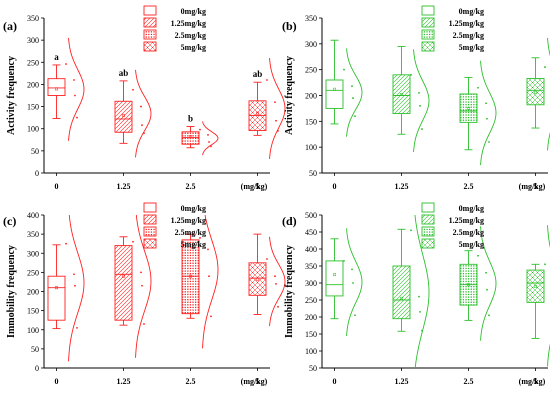 The height and width of the screenshot is (402, 550). I want to click on panel-label-b: (b), so click(289, 26).